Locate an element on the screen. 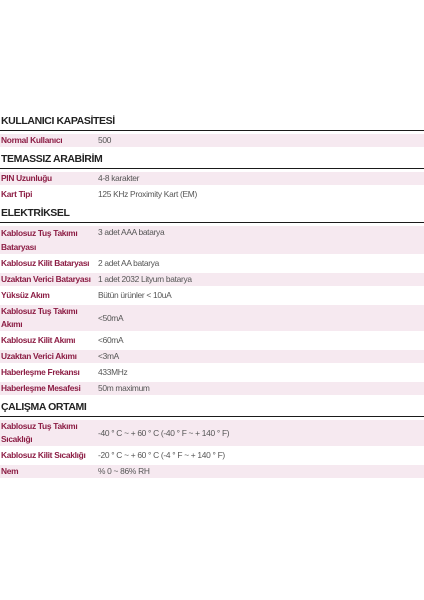 The height and width of the screenshot is (600, 424). spec-row-keypad-current: Kablosuz Tuş Takımı Akımı <50mA is located at coordinates (212, 318).